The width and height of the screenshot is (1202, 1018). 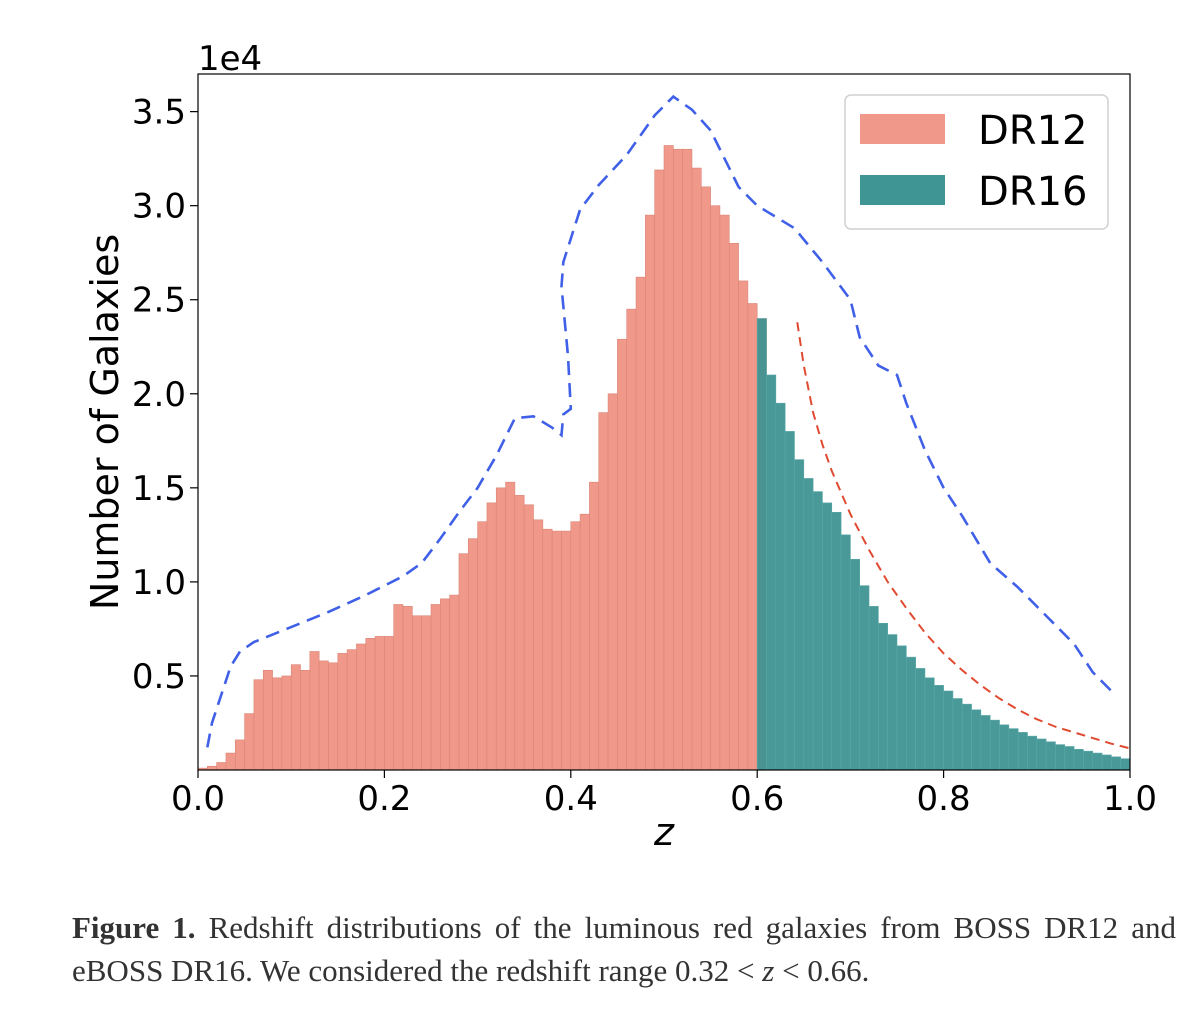 I want to click on x-tick-label: 0.6, so click(x=757, y=799).